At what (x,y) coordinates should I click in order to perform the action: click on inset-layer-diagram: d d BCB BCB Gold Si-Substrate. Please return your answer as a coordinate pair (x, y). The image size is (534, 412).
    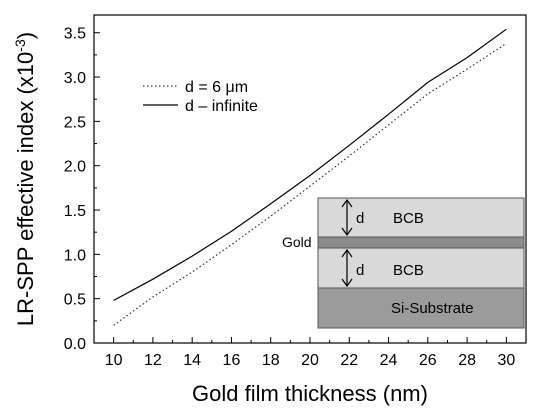
    Looking at the image, I should click on (403, 263).